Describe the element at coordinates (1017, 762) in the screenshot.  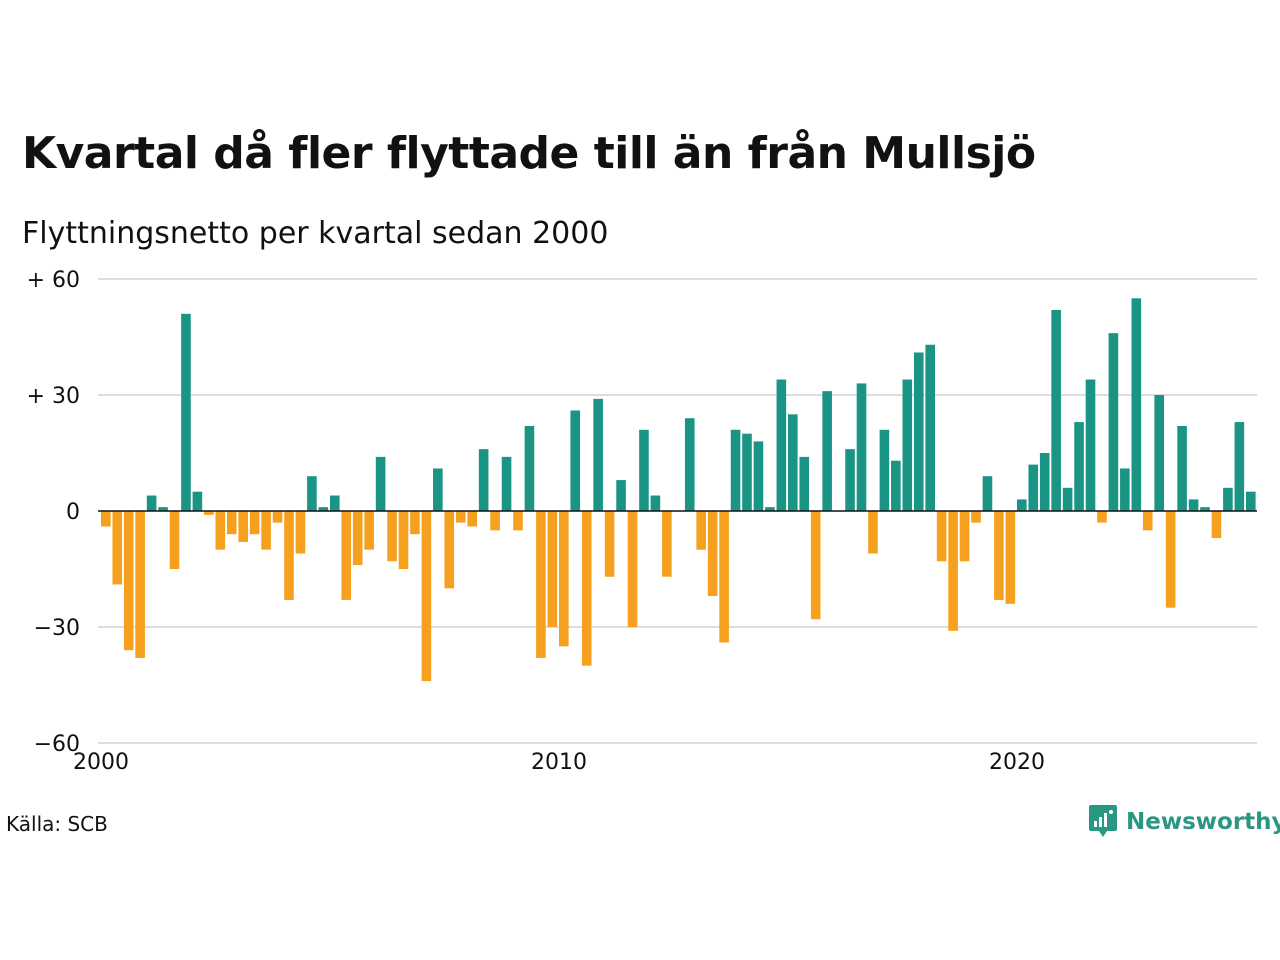
I see `x-tick-label: 2020` at that location.